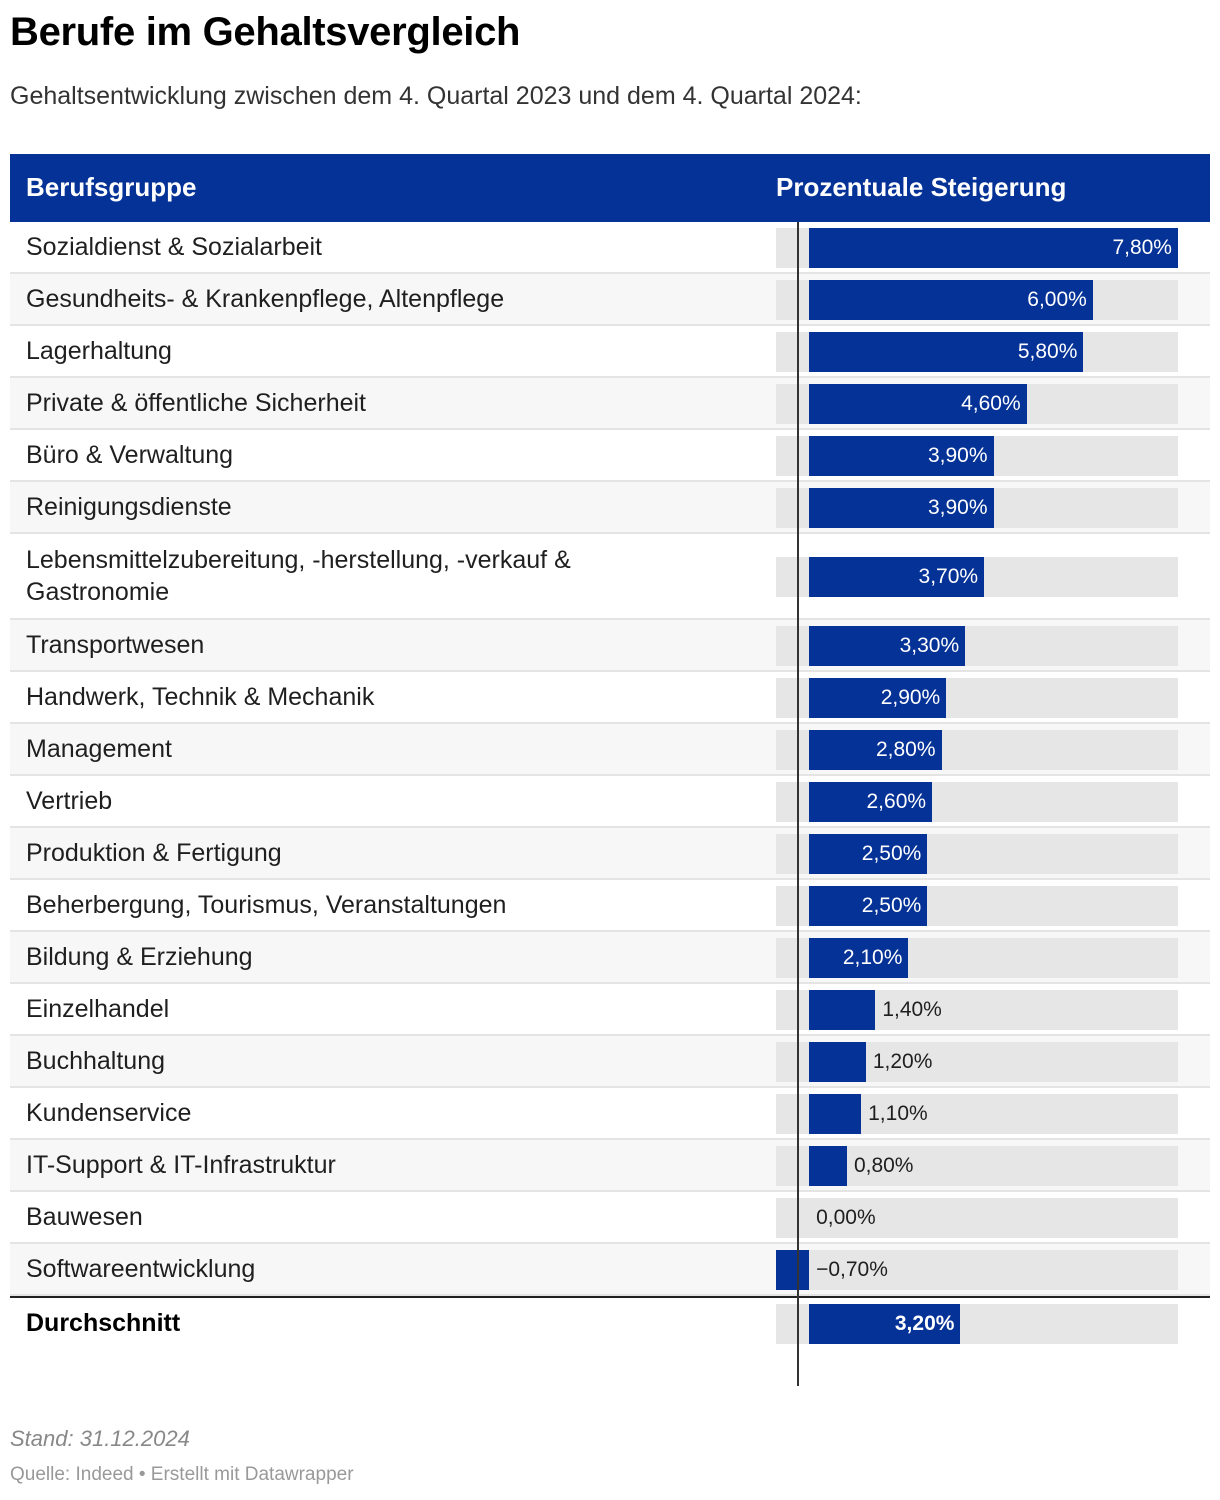 The width and height of the screenshot is (1220, 1500). What do you see at coordinates (265, 32) in the screenshot?
I see `chart-title: Berufe im Gehaltsvergleich` at bounding box center [265, 32].